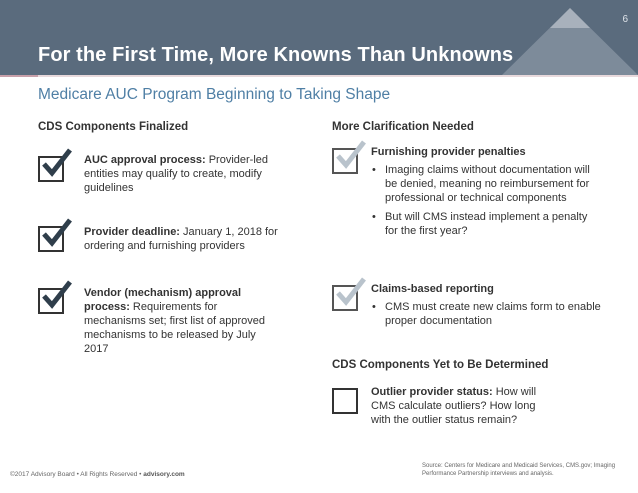 The image size is (638, 493). Describe the element at coordinates (132, 232) in the screenshot. I see `left-item-2-label: Provider deadline:` at that location.